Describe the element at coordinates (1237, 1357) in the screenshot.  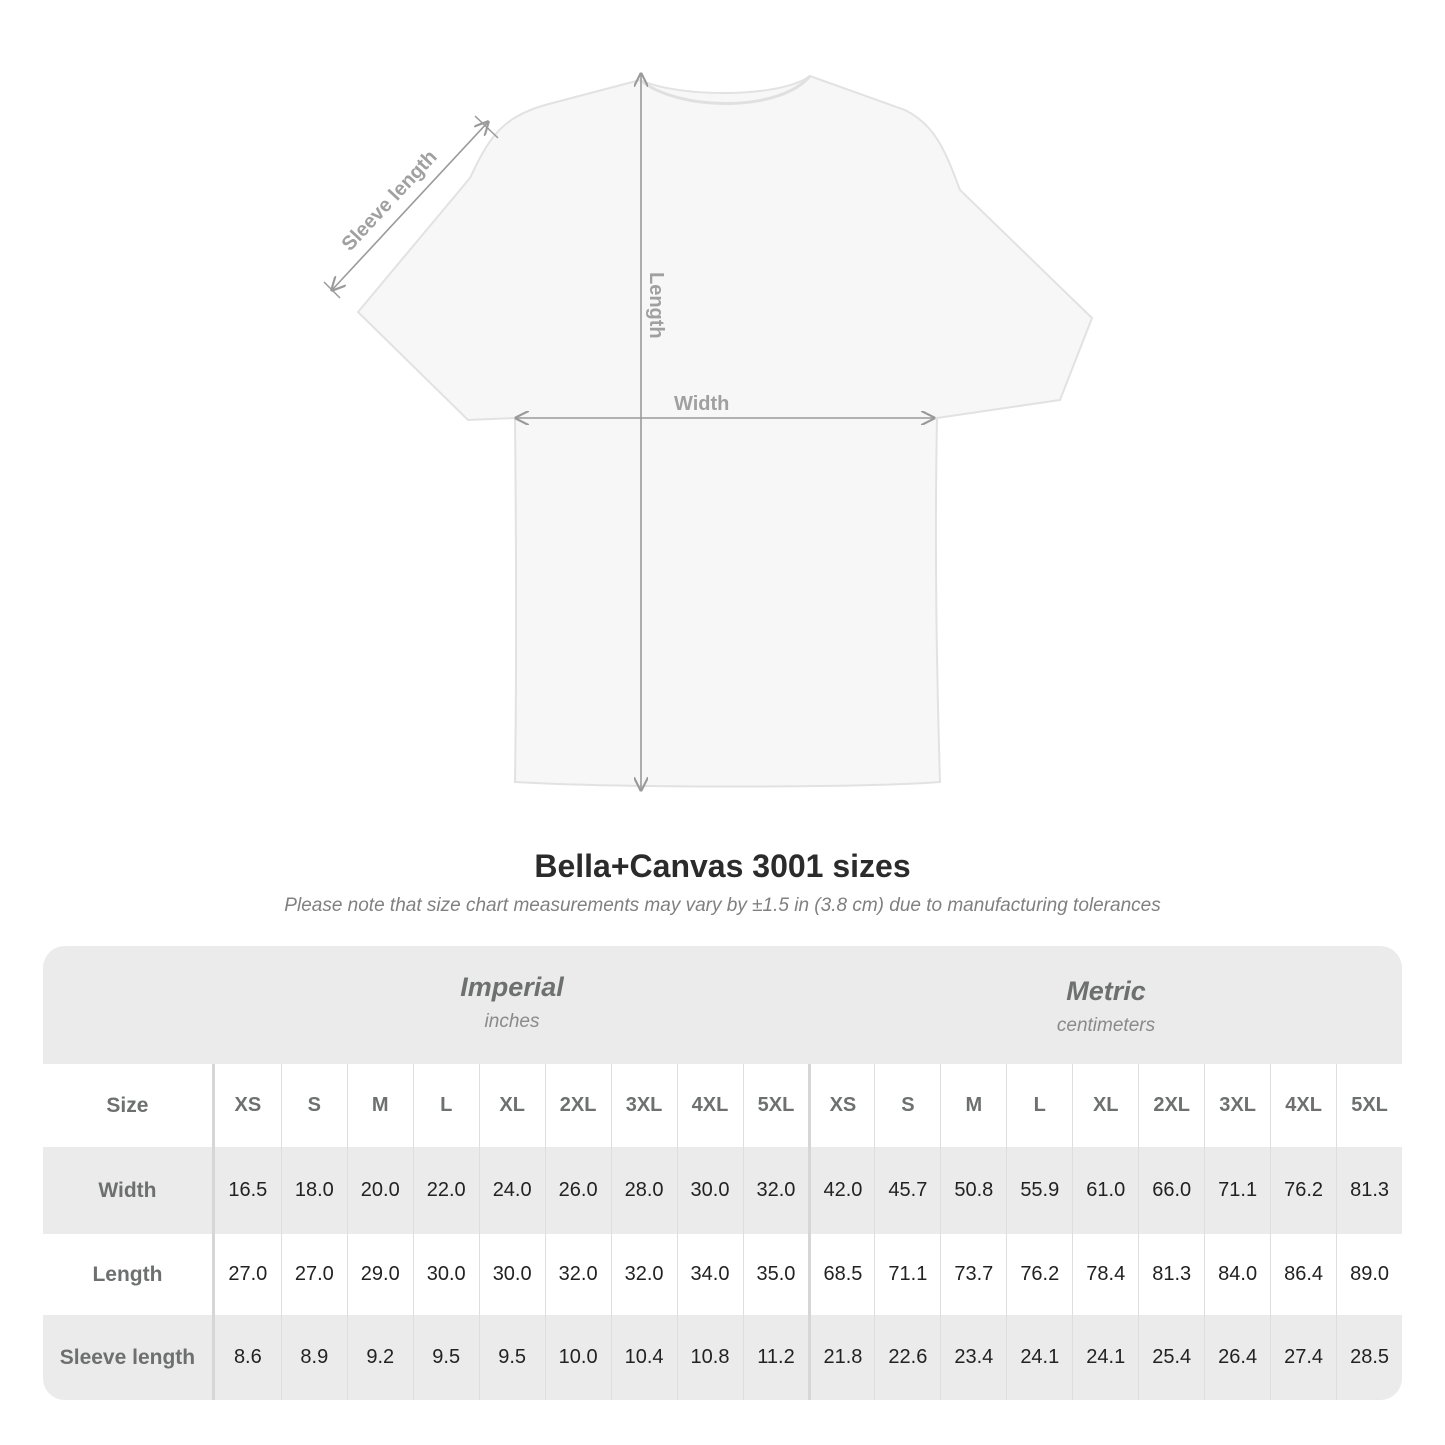
I see `metric-value-cell: 26.4` at that location.